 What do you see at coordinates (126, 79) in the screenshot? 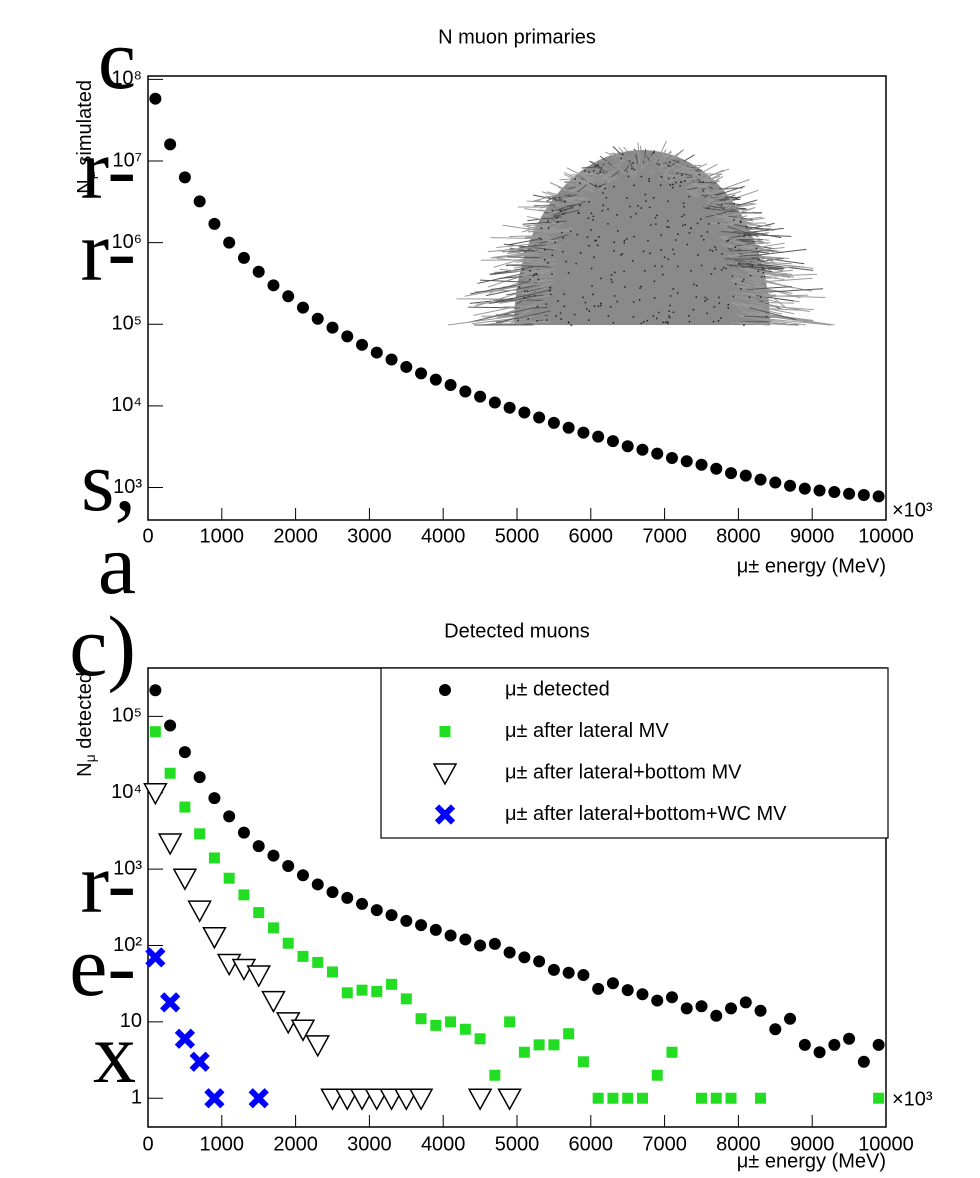
I see `y-tick-label: 10⁸` at bounding box center [126, 79].